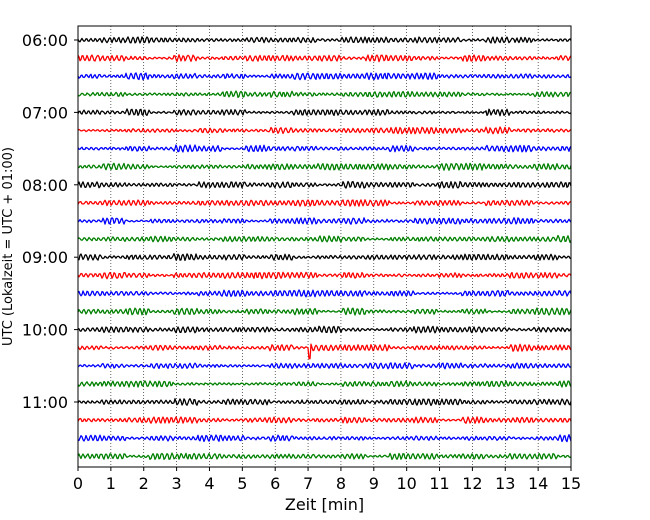 This screenshot has height=520, width=650. What do you see at coordinates (324, 76) in the screenshot?
I see `trace-line-06:30` at bounding box center [324, 76].